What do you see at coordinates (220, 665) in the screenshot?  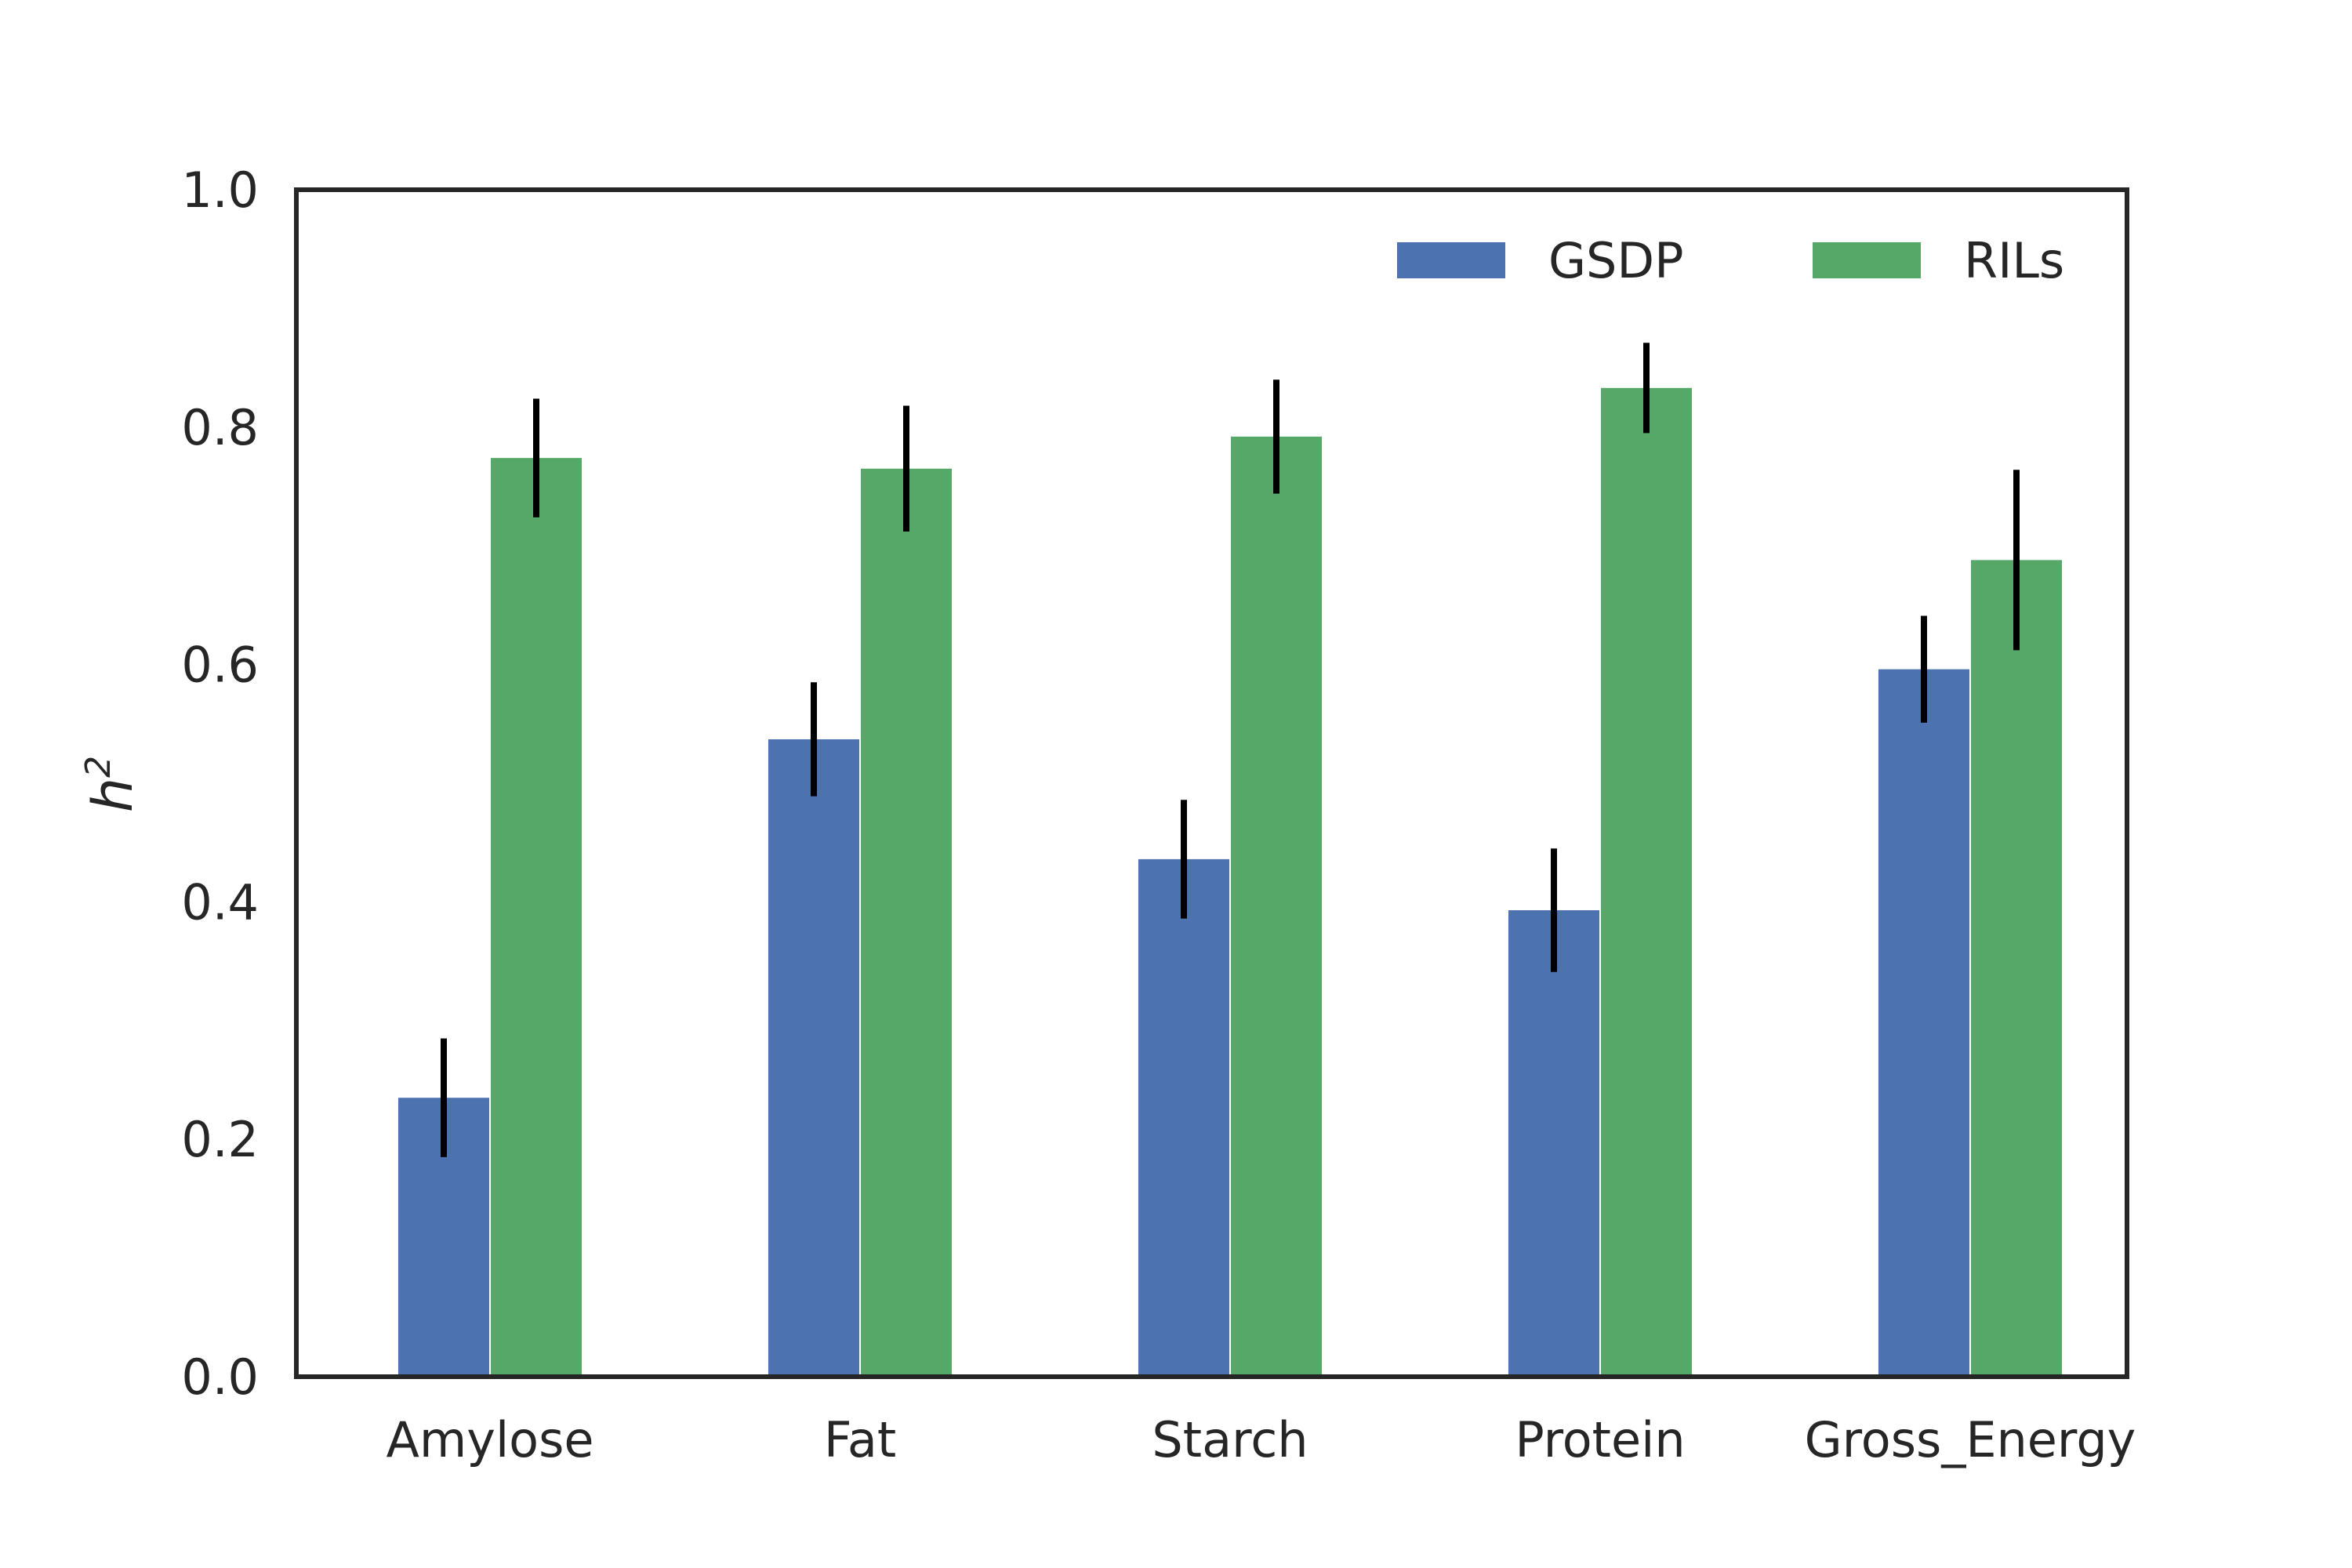 I see `y-tick-label: 0.6` at bounding box center [220, 665].